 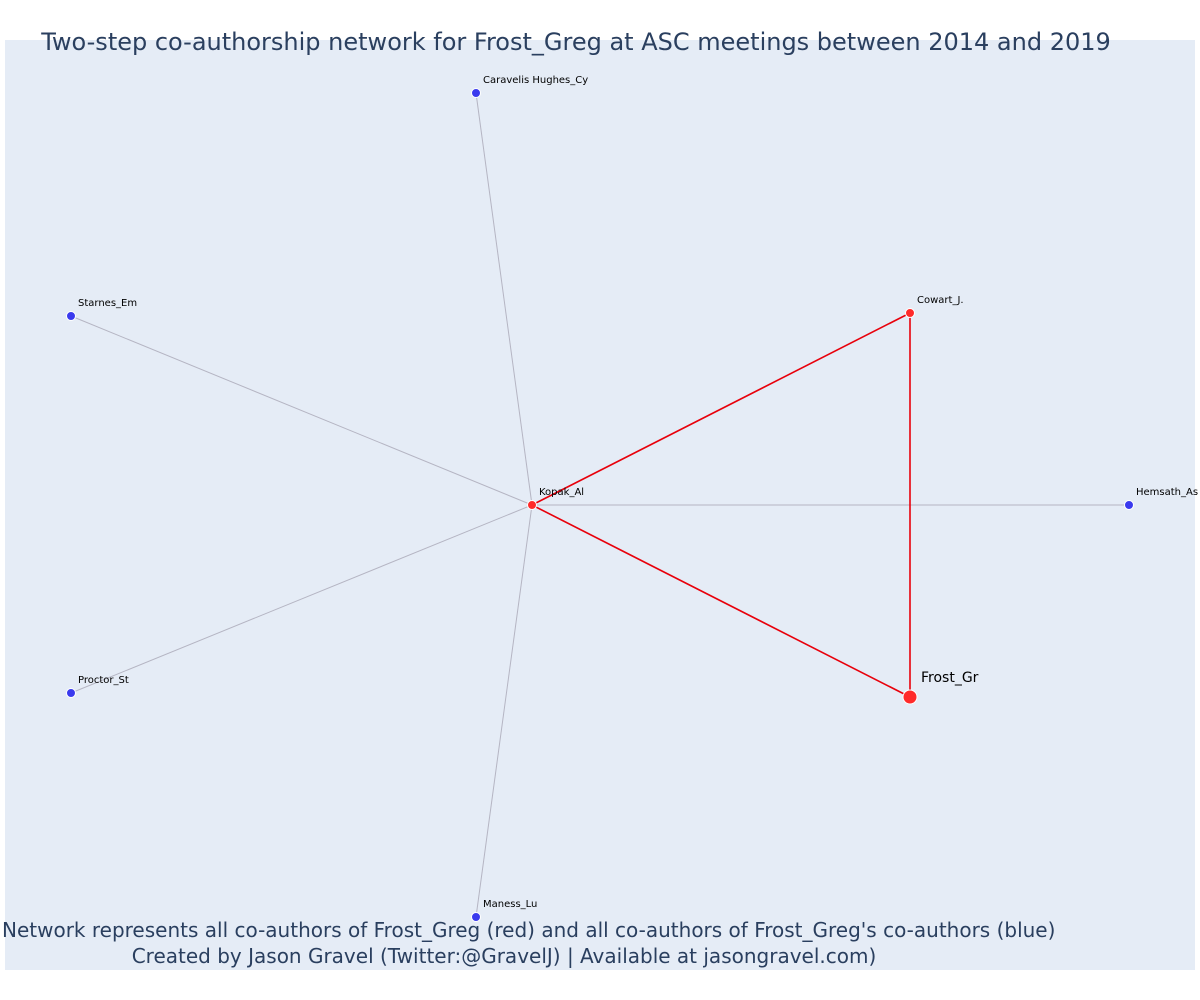 I want to click on edge-kopak-al-caravelis-hughes-cy, so click(x=504, y=299).